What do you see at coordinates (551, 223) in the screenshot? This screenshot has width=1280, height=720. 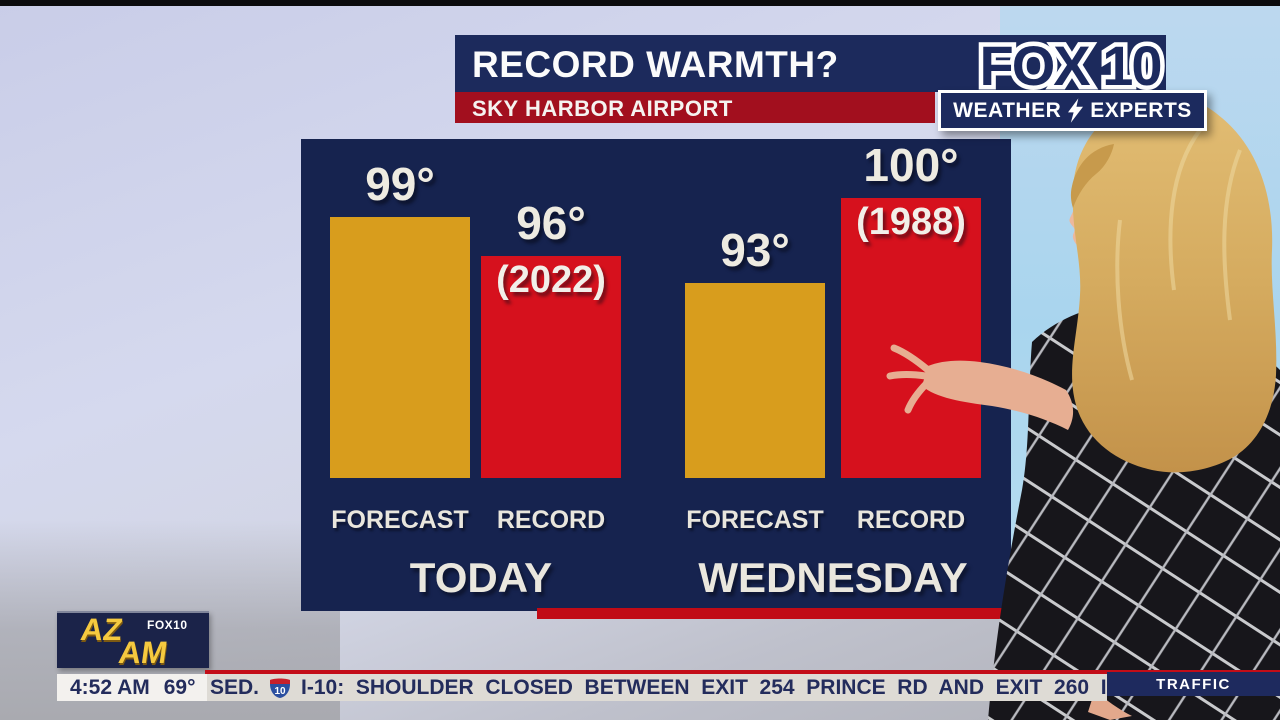 I see `bar-value-label: 96°` at bounding box center [551, 223].